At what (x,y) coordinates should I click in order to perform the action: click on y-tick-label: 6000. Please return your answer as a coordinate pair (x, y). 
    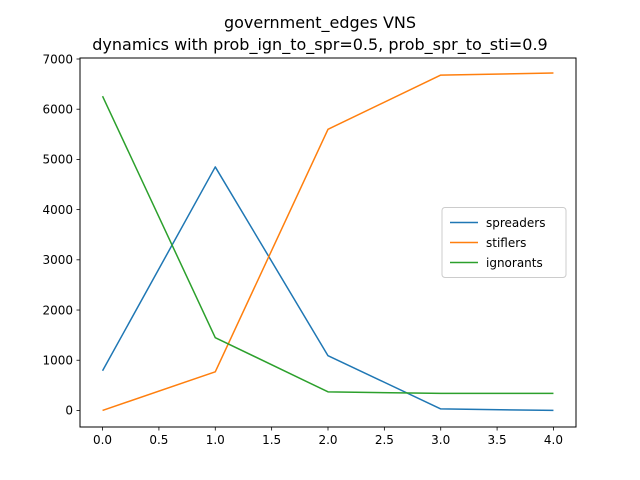
    Looking at the image, I should click on (57, 110).